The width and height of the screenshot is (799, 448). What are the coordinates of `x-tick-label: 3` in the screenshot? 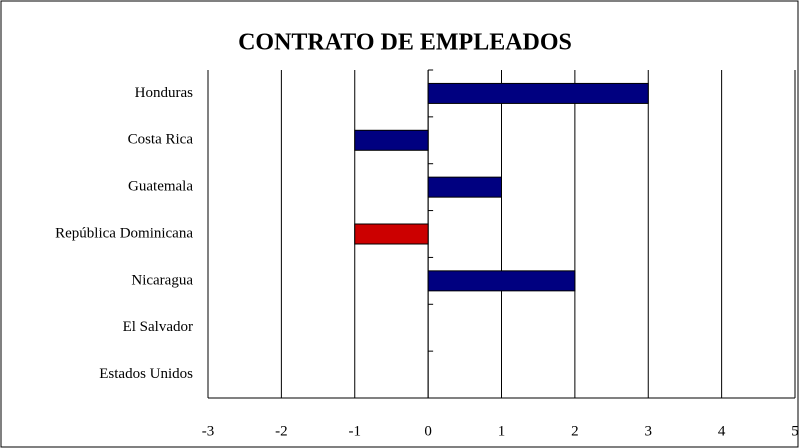 It's located at (649, 431).